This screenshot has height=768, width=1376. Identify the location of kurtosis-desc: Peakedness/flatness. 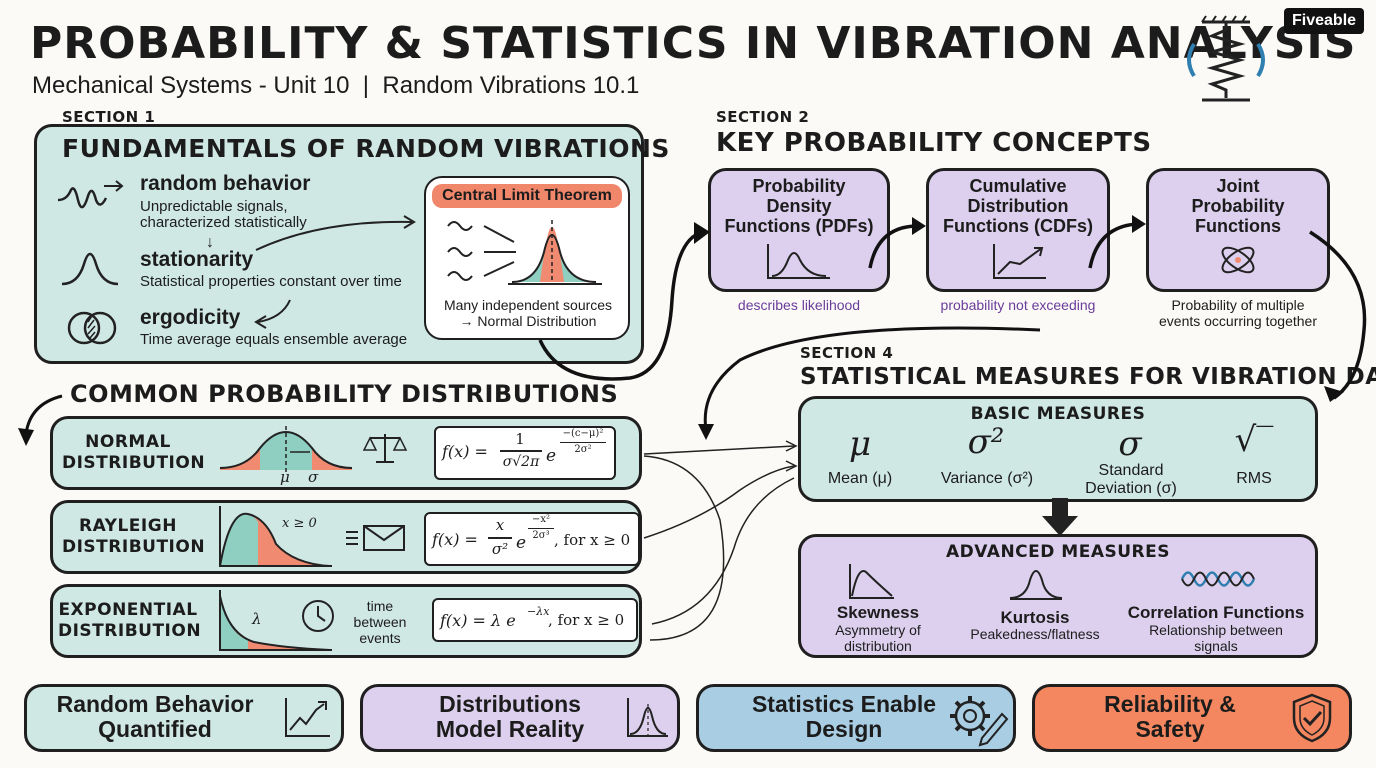
(1035, 634).